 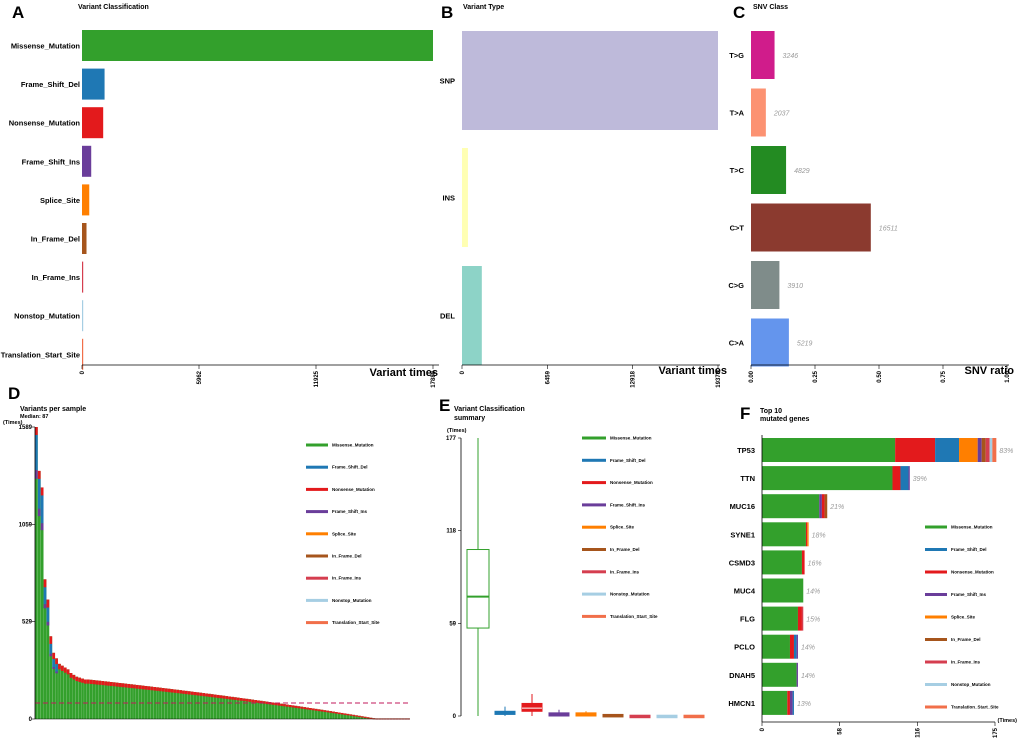 What do you see at coordinates (93, 84) in the screenshot?
I see `bar-frame-shift-del` at bounding box center [93, 84].